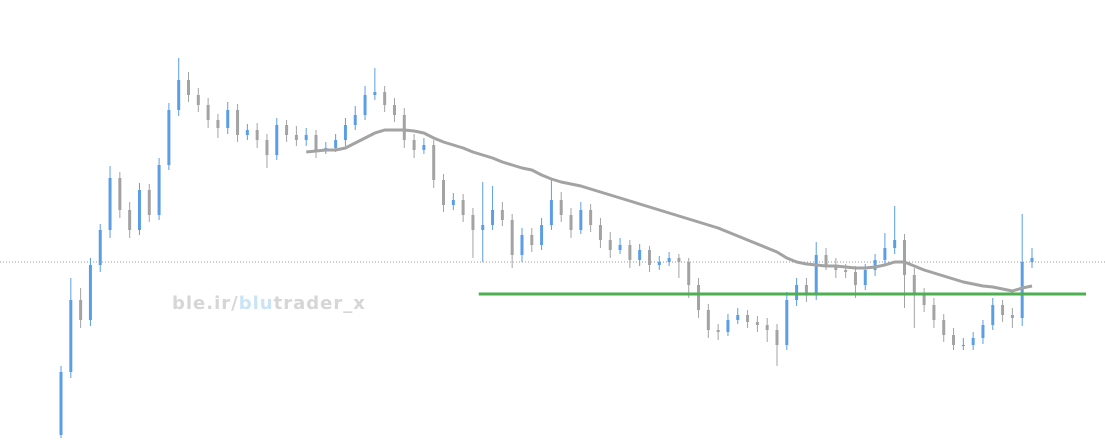 This screenshot has width=1105, height=442. I want to click on watermark-part: trader_x, so click(320, 303).